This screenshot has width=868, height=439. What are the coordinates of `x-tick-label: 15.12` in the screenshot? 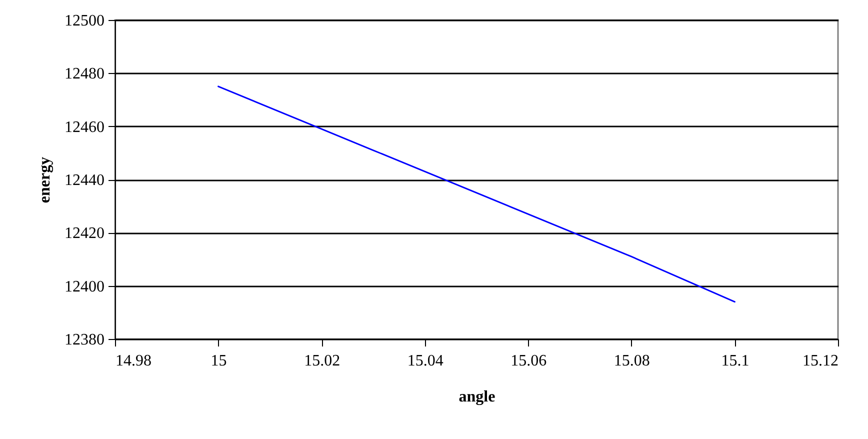 It's located at (820, 361).